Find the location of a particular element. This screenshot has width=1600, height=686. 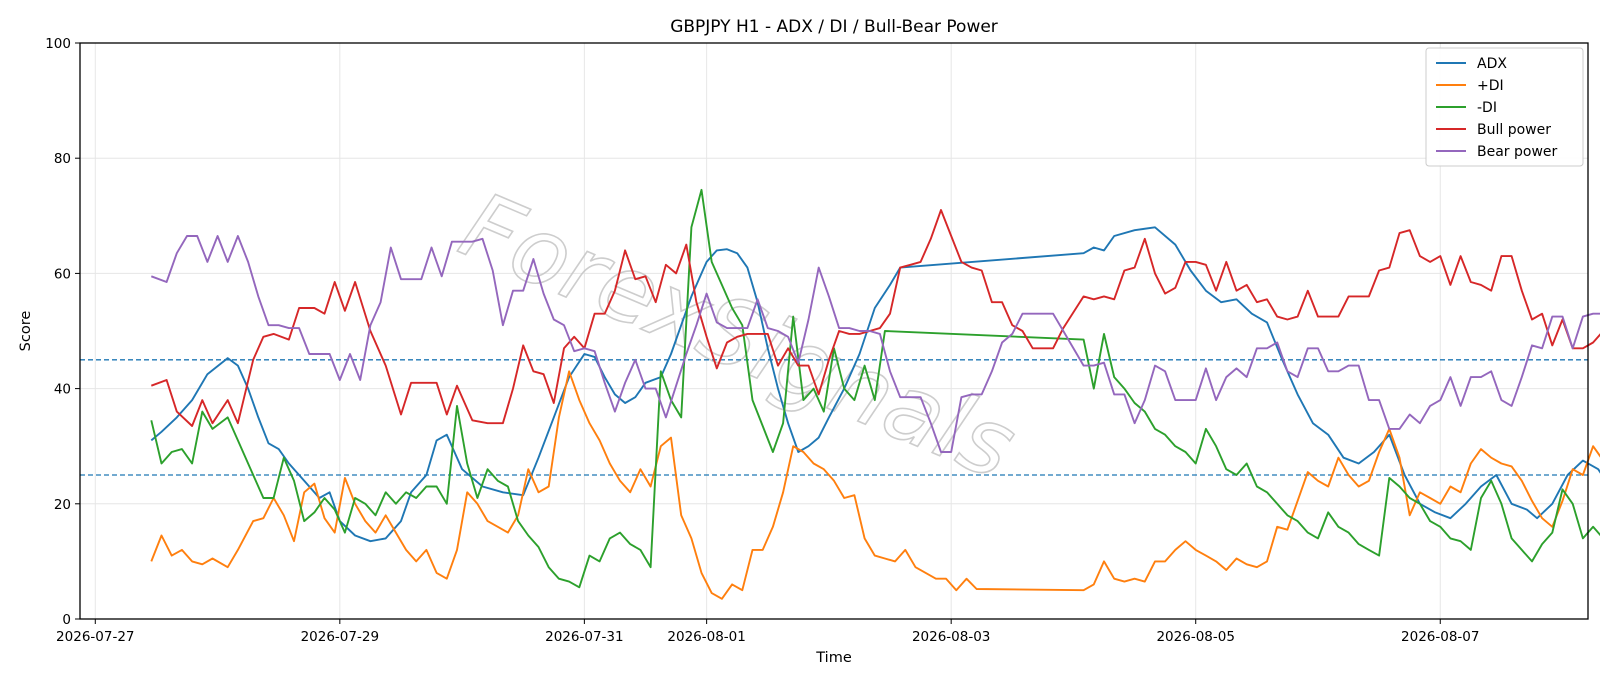

y-tick-label: 60 is located at coordinates (62, 274).